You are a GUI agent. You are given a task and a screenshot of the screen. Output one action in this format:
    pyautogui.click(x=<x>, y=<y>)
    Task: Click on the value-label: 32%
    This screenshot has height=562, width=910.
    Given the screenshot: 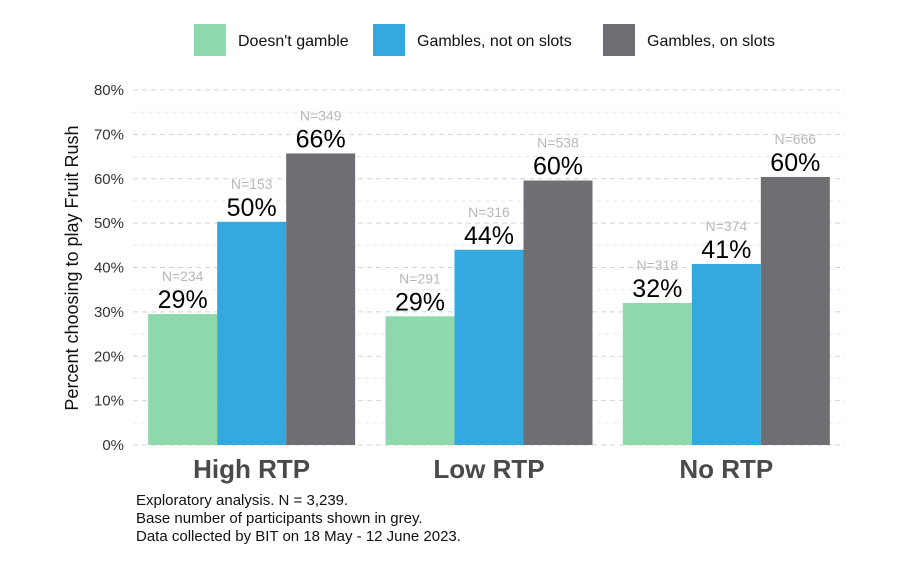 What is the action you would take?
    pyautogui.click(x=657, y=289)
    